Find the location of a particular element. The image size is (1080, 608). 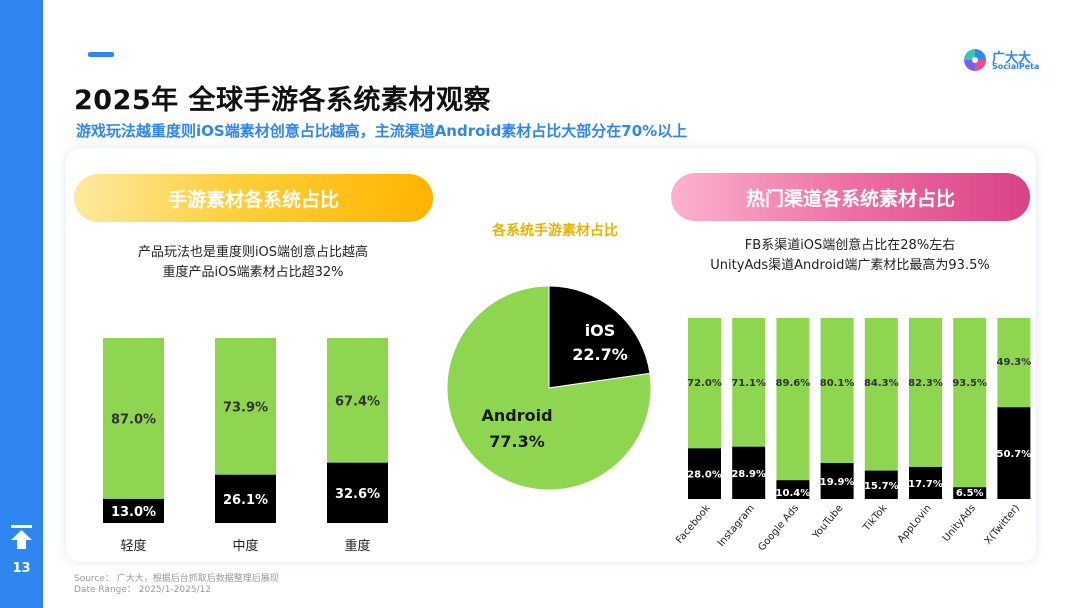

brand-logo: 广大大 SocialPeta is located at coordinates (1004, 61).